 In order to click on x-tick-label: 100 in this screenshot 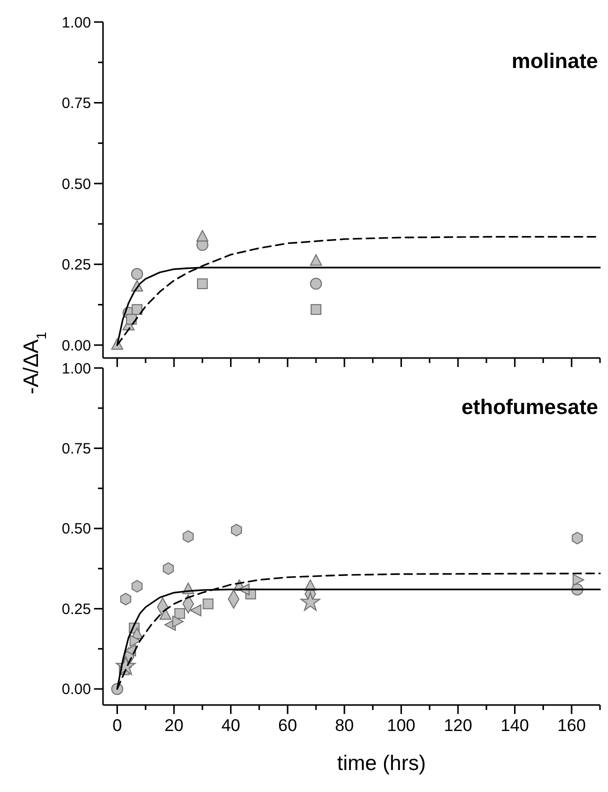, I will do `click(401, 725)`.